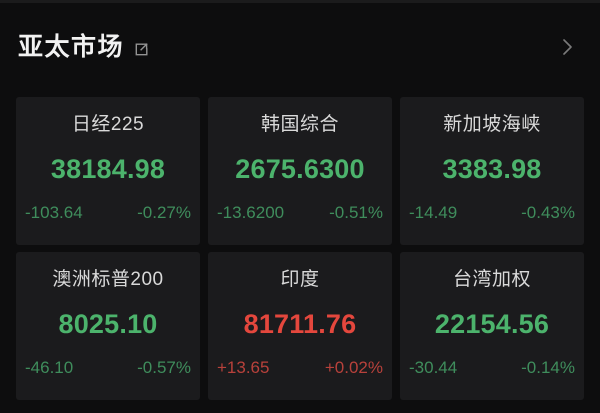 The image size is (600, 413). I want to click on index-change-percent: -0.51%, so click(356, 212).